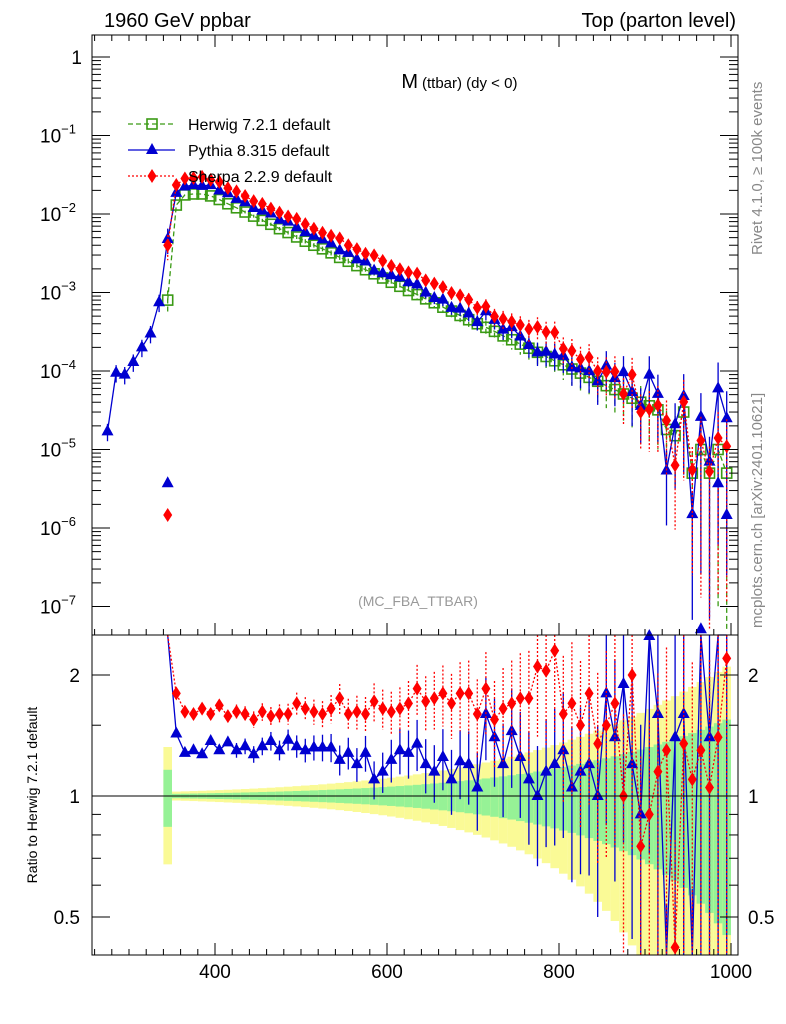 The image size is (786, 1024). Describe the element at coordinates (757, 510) in the screenshot. I see `mcplots-label: mcplots.cern.ch [arXiv:2401.10621]` at that location.